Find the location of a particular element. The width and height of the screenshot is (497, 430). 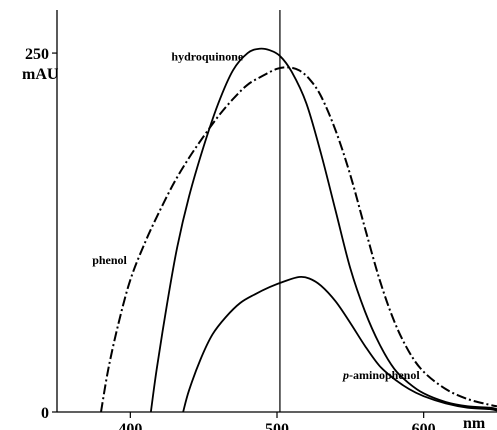

series-label-phenol: phenol is located at coordinates (109, 260).